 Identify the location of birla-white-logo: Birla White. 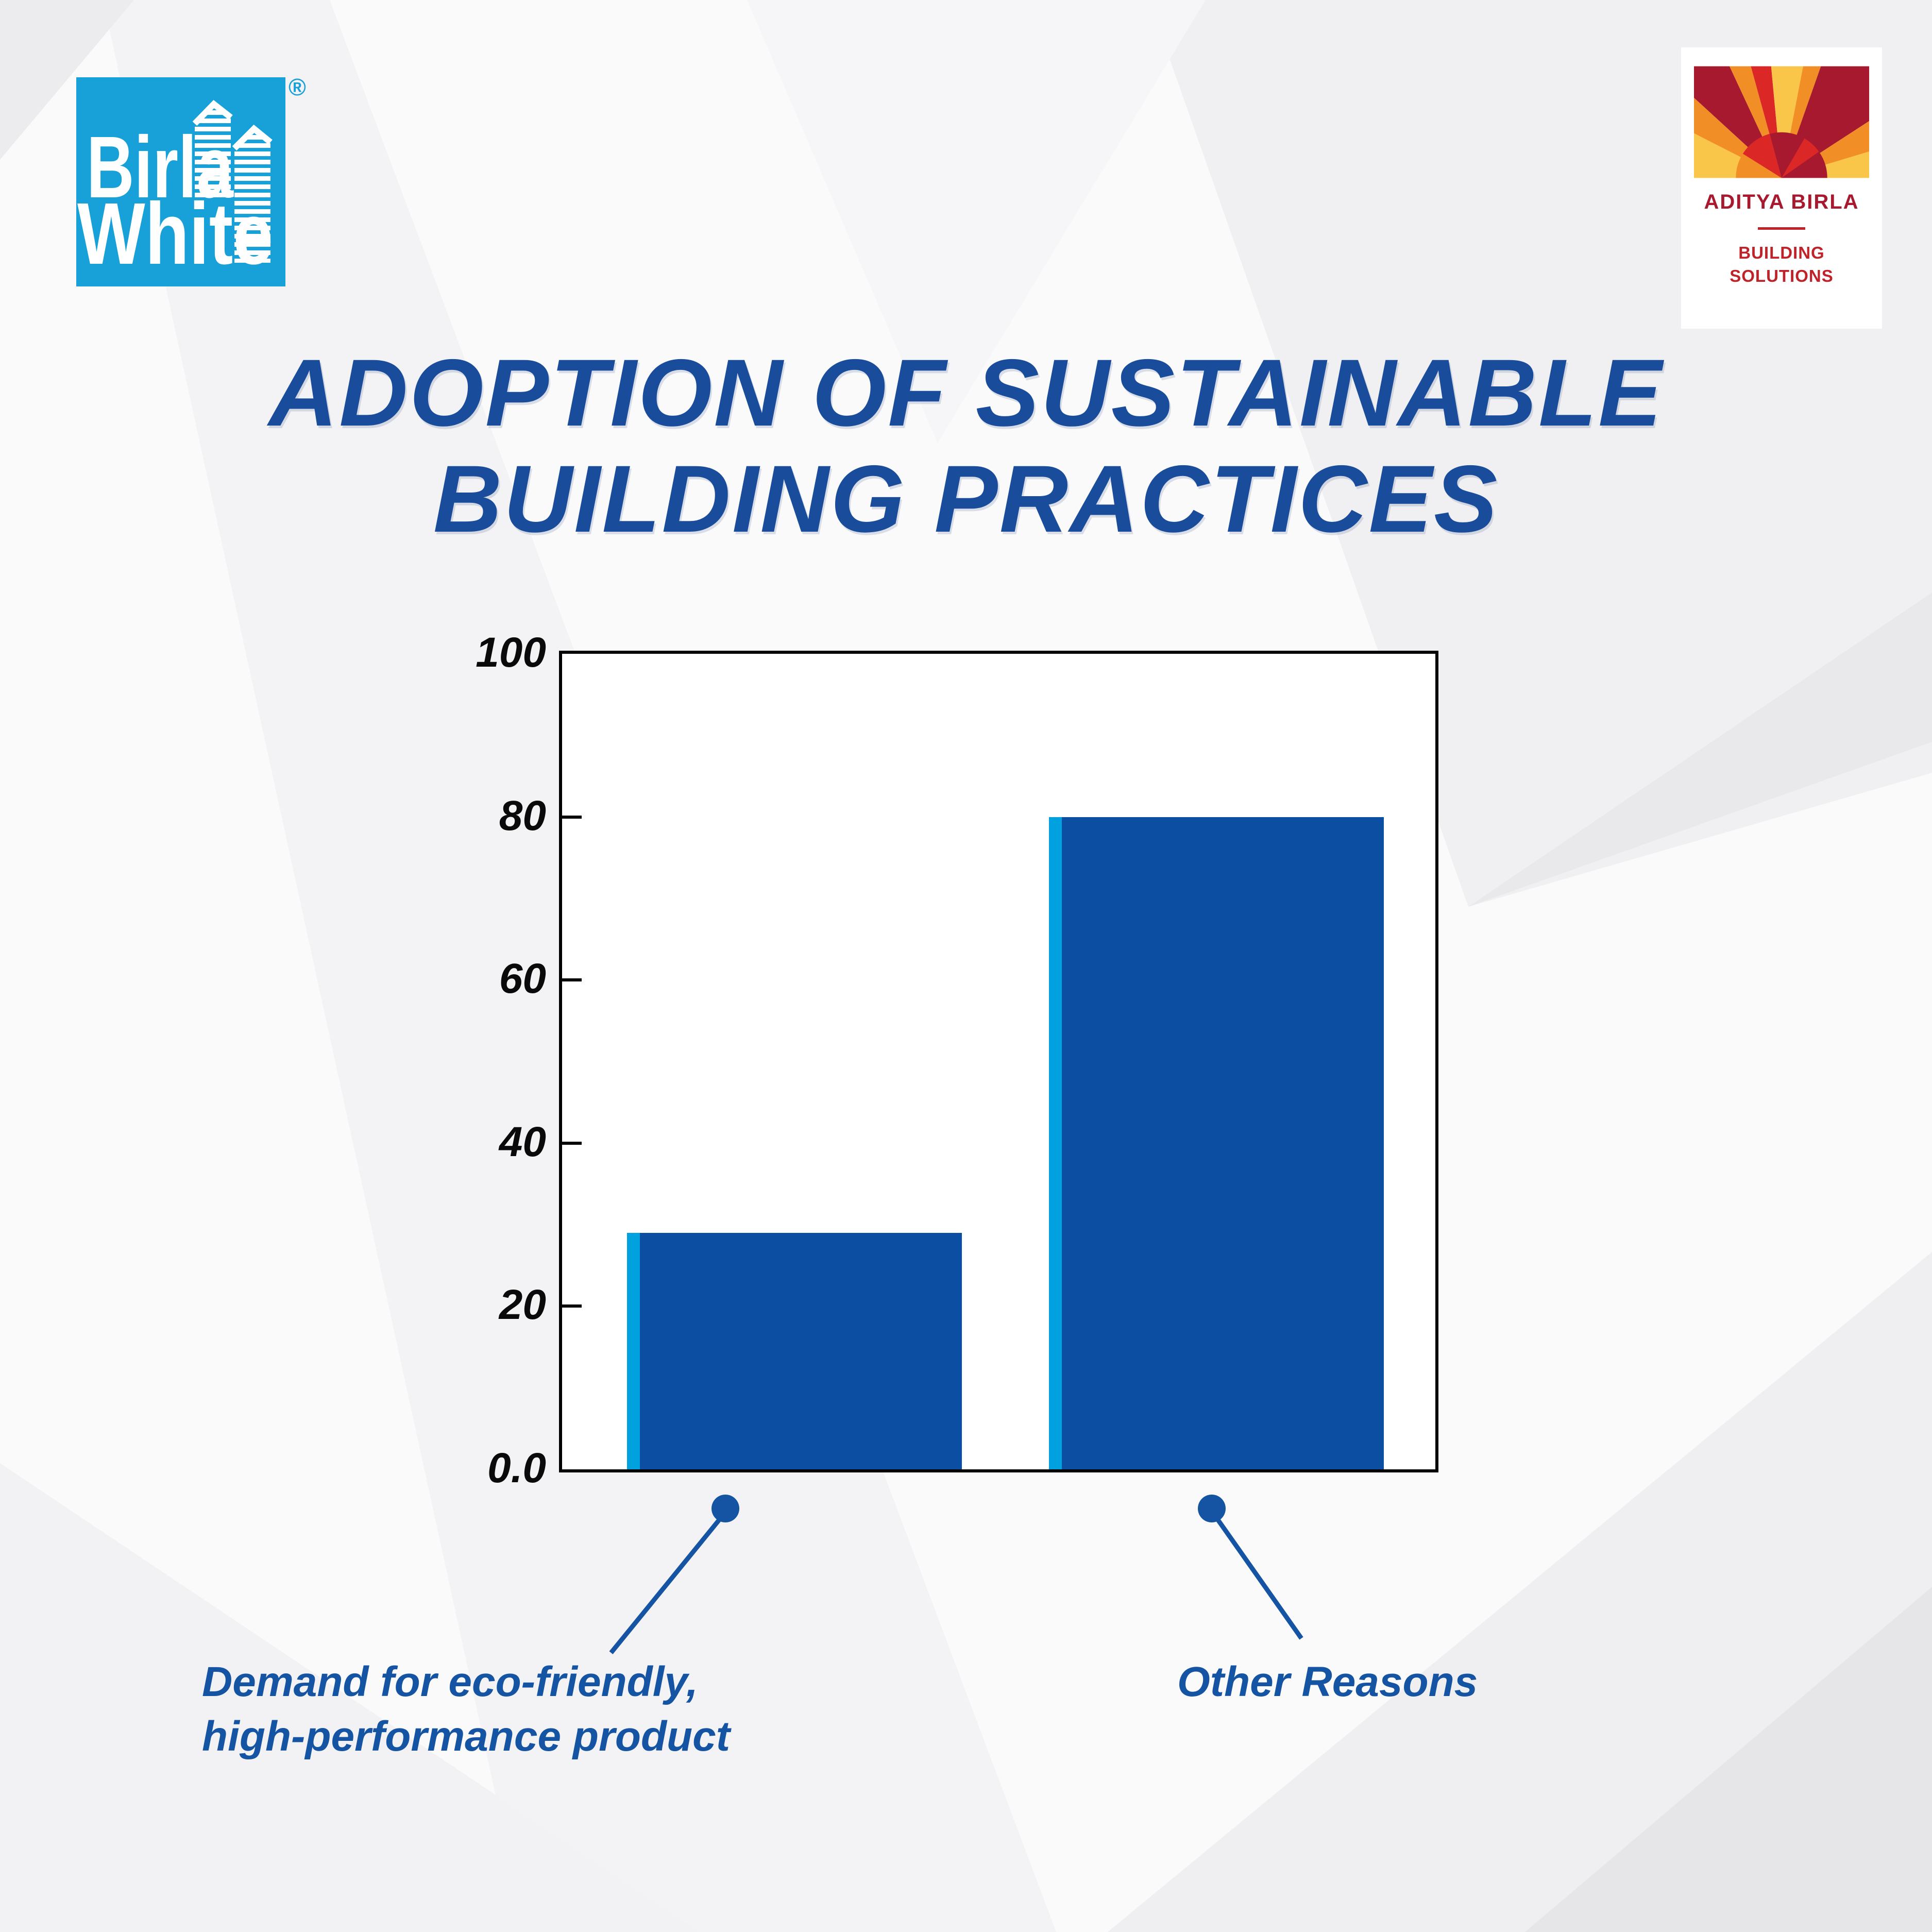
(180, 181).